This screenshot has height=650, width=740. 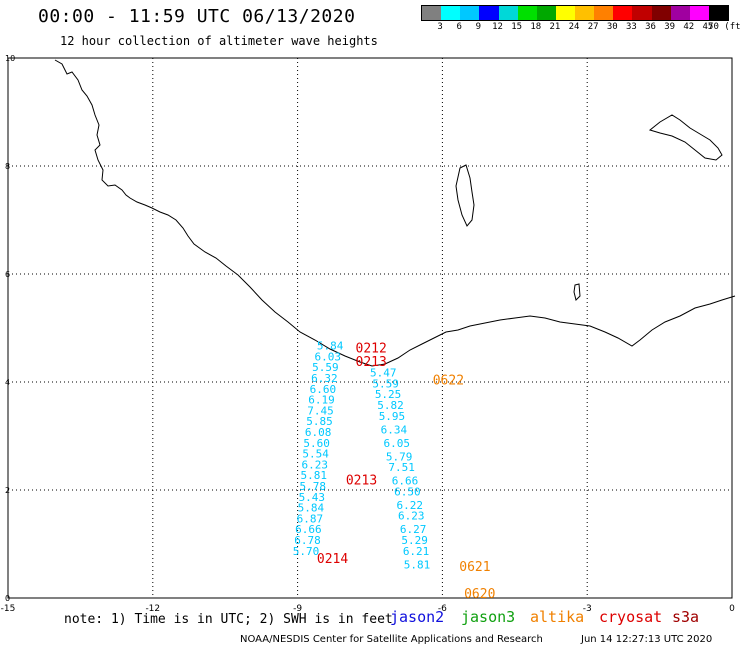 What do you see at coordinates (320, 410) in the screenshot?
I see `wave-height-value: 7.45` at bounding box center [320, 410].